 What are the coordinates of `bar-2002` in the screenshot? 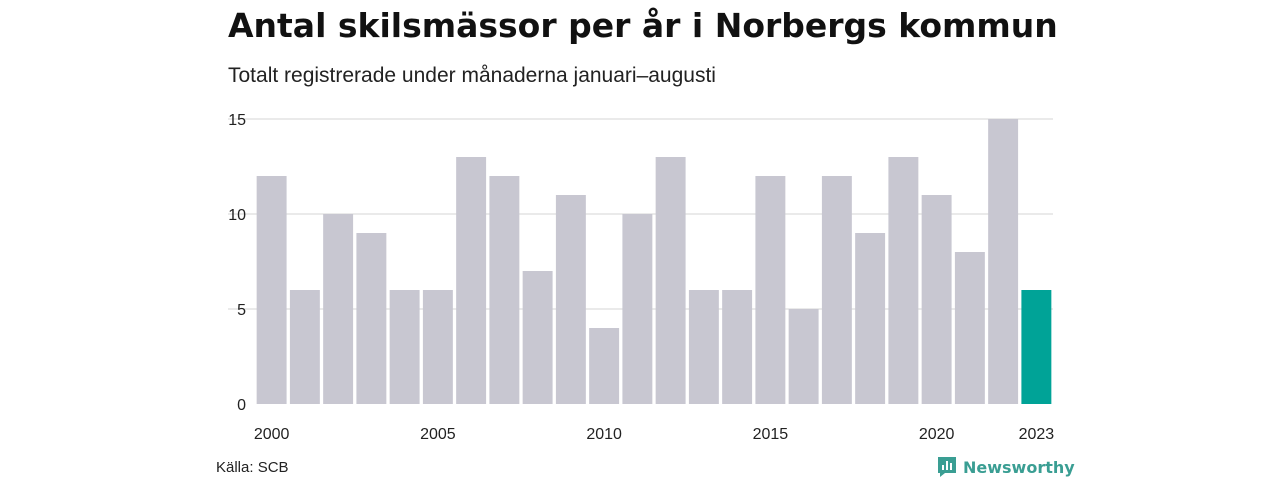 It's located at (338, 309).